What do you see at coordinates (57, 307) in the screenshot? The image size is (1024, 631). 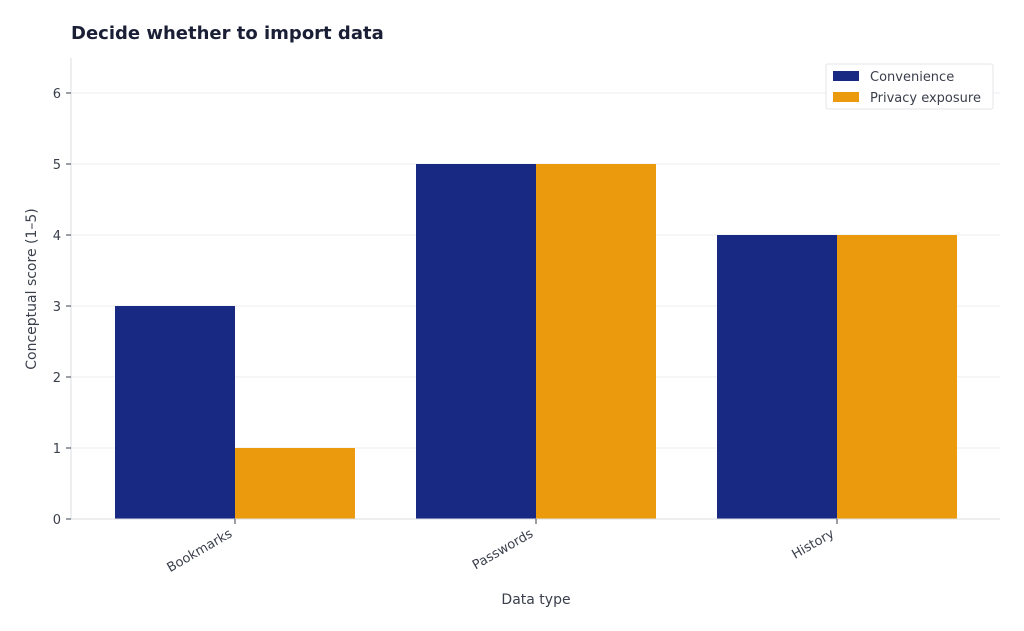 I see `y-tick-label: 3` at bounding box center [57, 307].